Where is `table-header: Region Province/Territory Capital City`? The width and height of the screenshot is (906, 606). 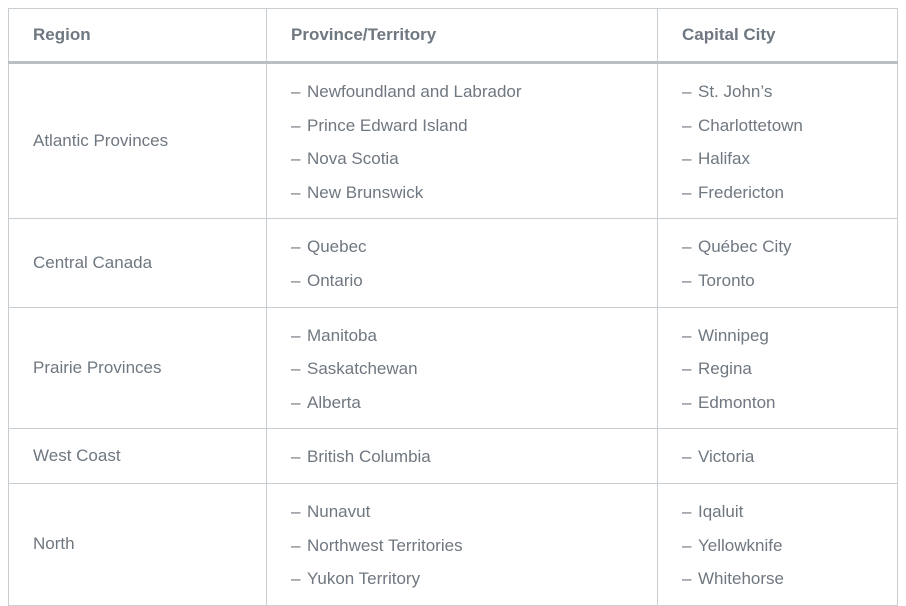 table-header: Region Province/Territory Capital City is located at coordinates (453, 36).